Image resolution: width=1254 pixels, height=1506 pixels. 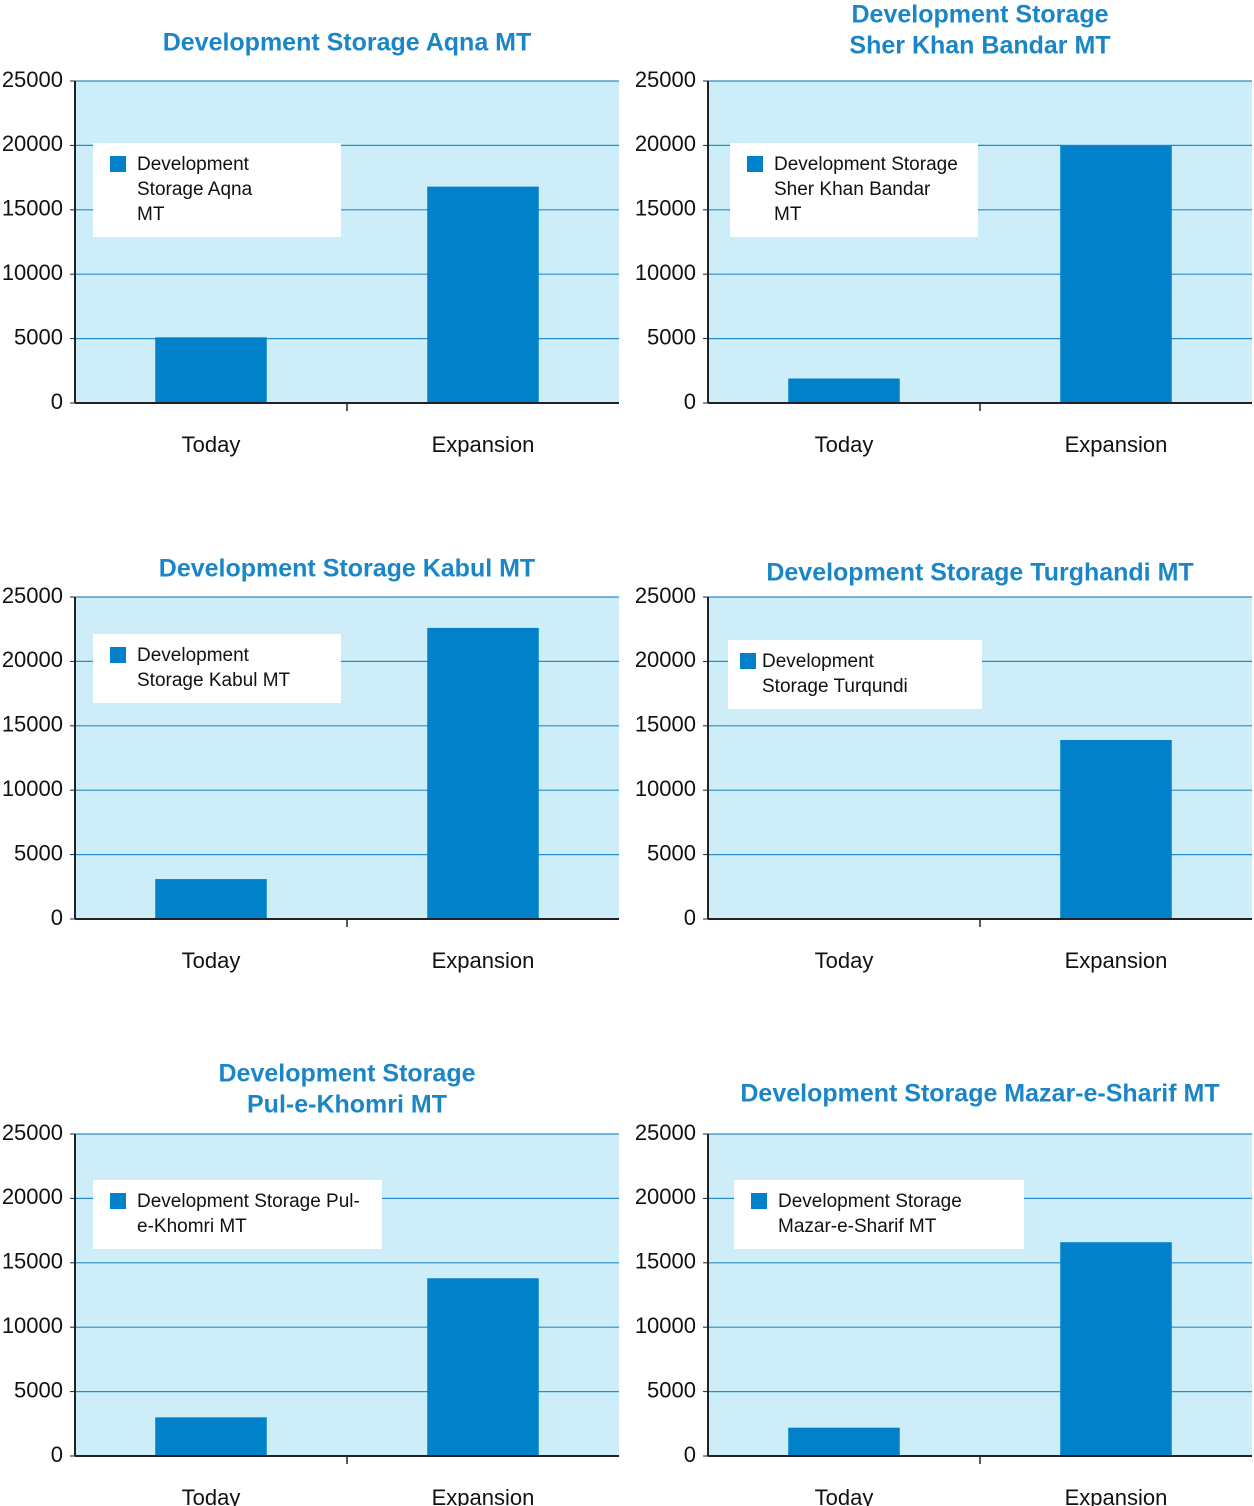 I want to click on legend: Development Storage Kabul MT, so click(x=217, y=668).